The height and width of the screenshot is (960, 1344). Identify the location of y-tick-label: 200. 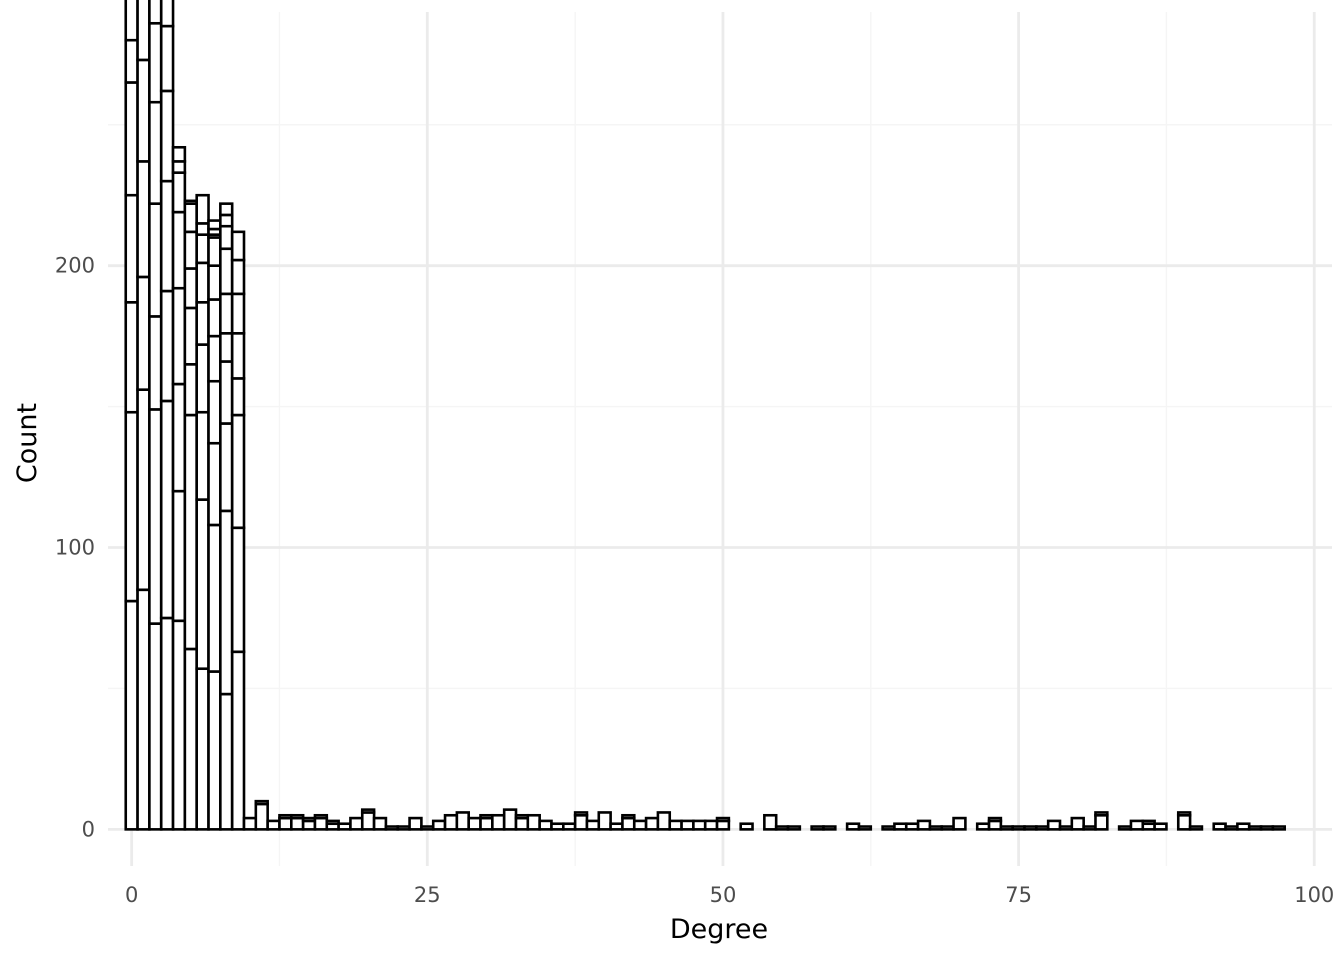
(75, 266).